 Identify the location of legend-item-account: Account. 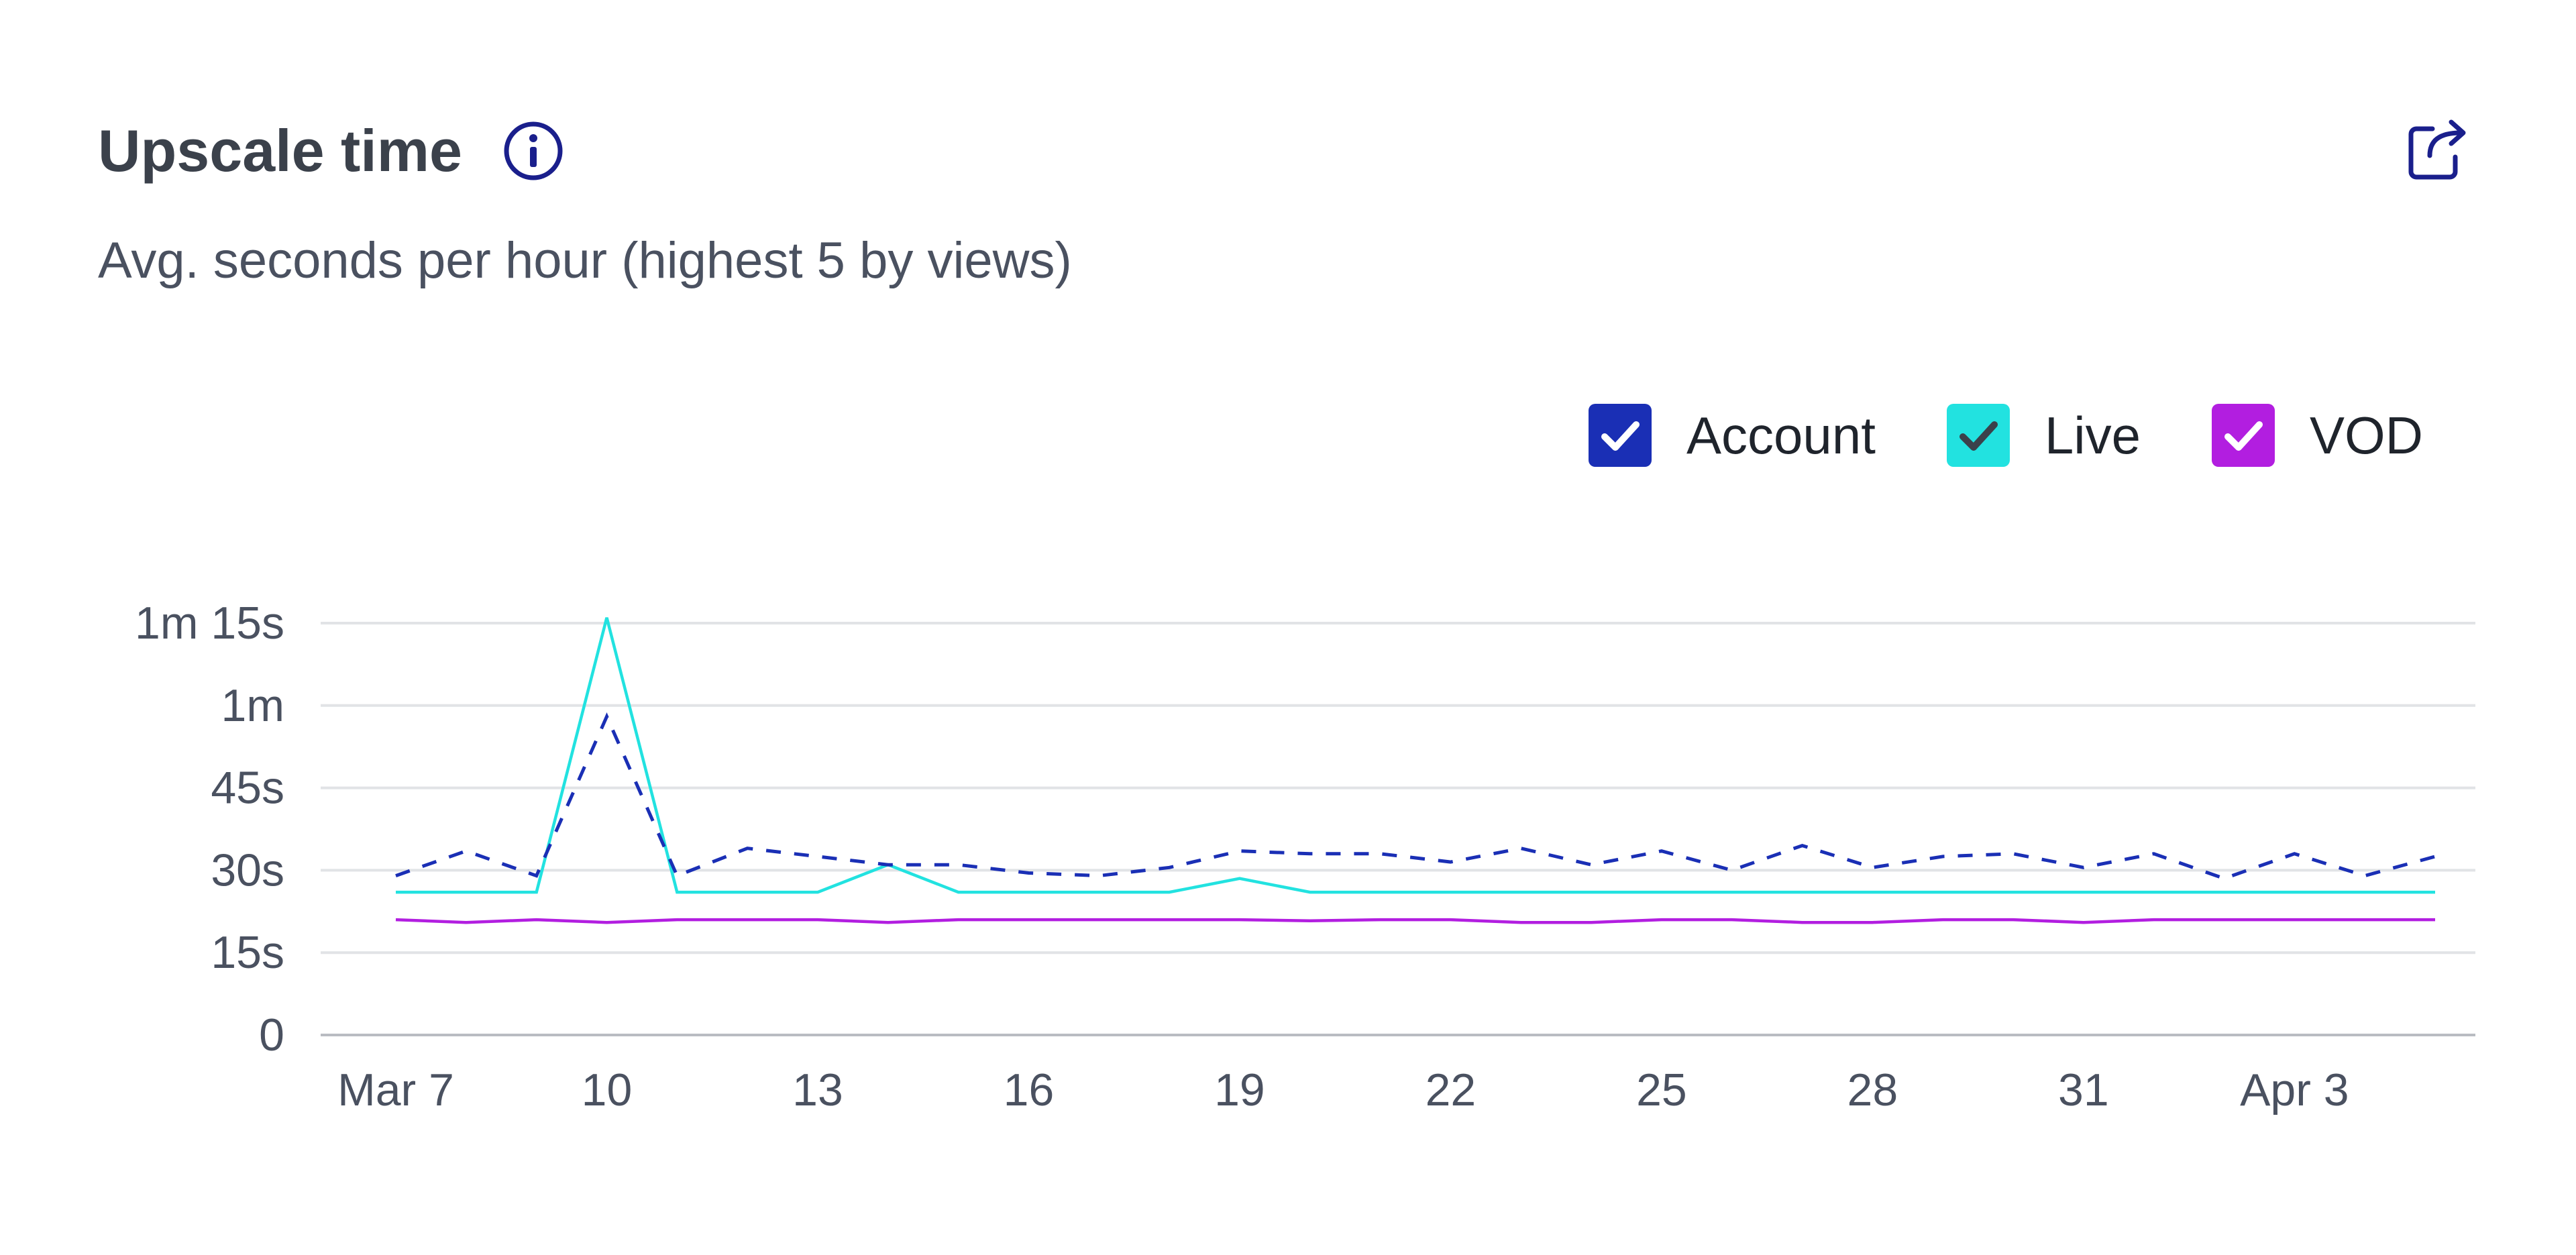
(1732, 435).